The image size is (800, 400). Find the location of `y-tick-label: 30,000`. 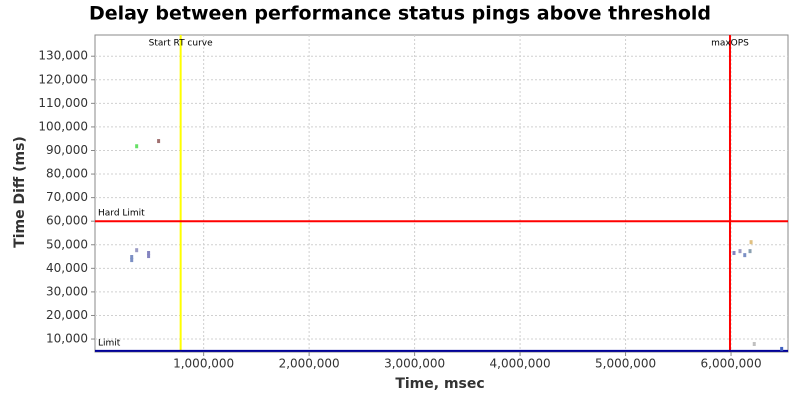

y-tick-label: 30,000 is located at coordinates (67, 291).